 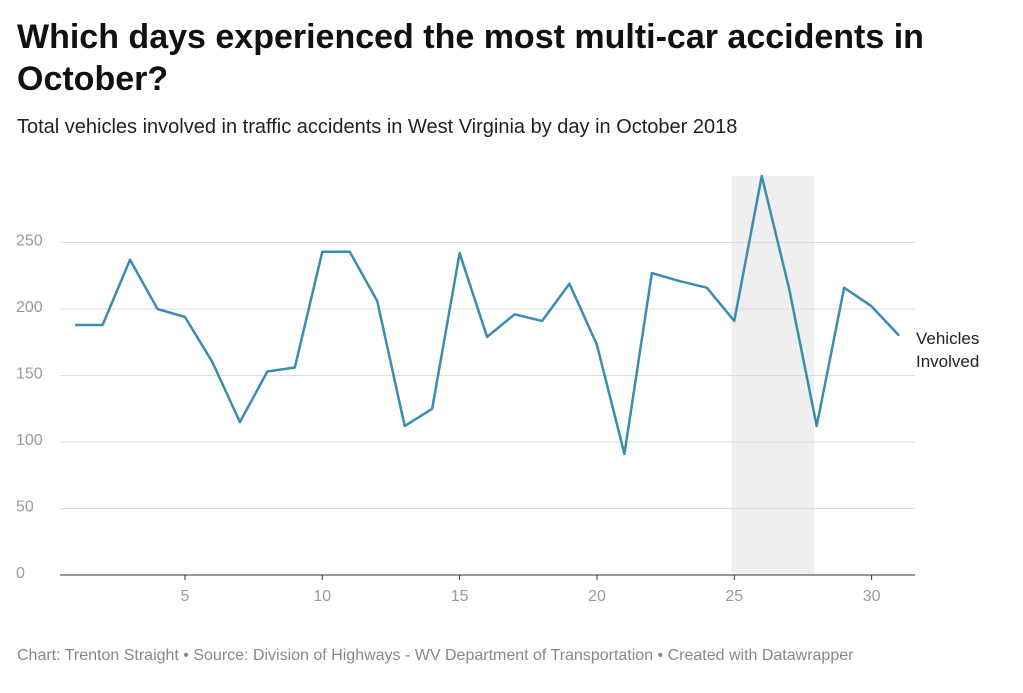 What do you see at coordinates (597, 596) in the screenshot?
I see `x-tick-label: 20` at bounding box center [597, 596].